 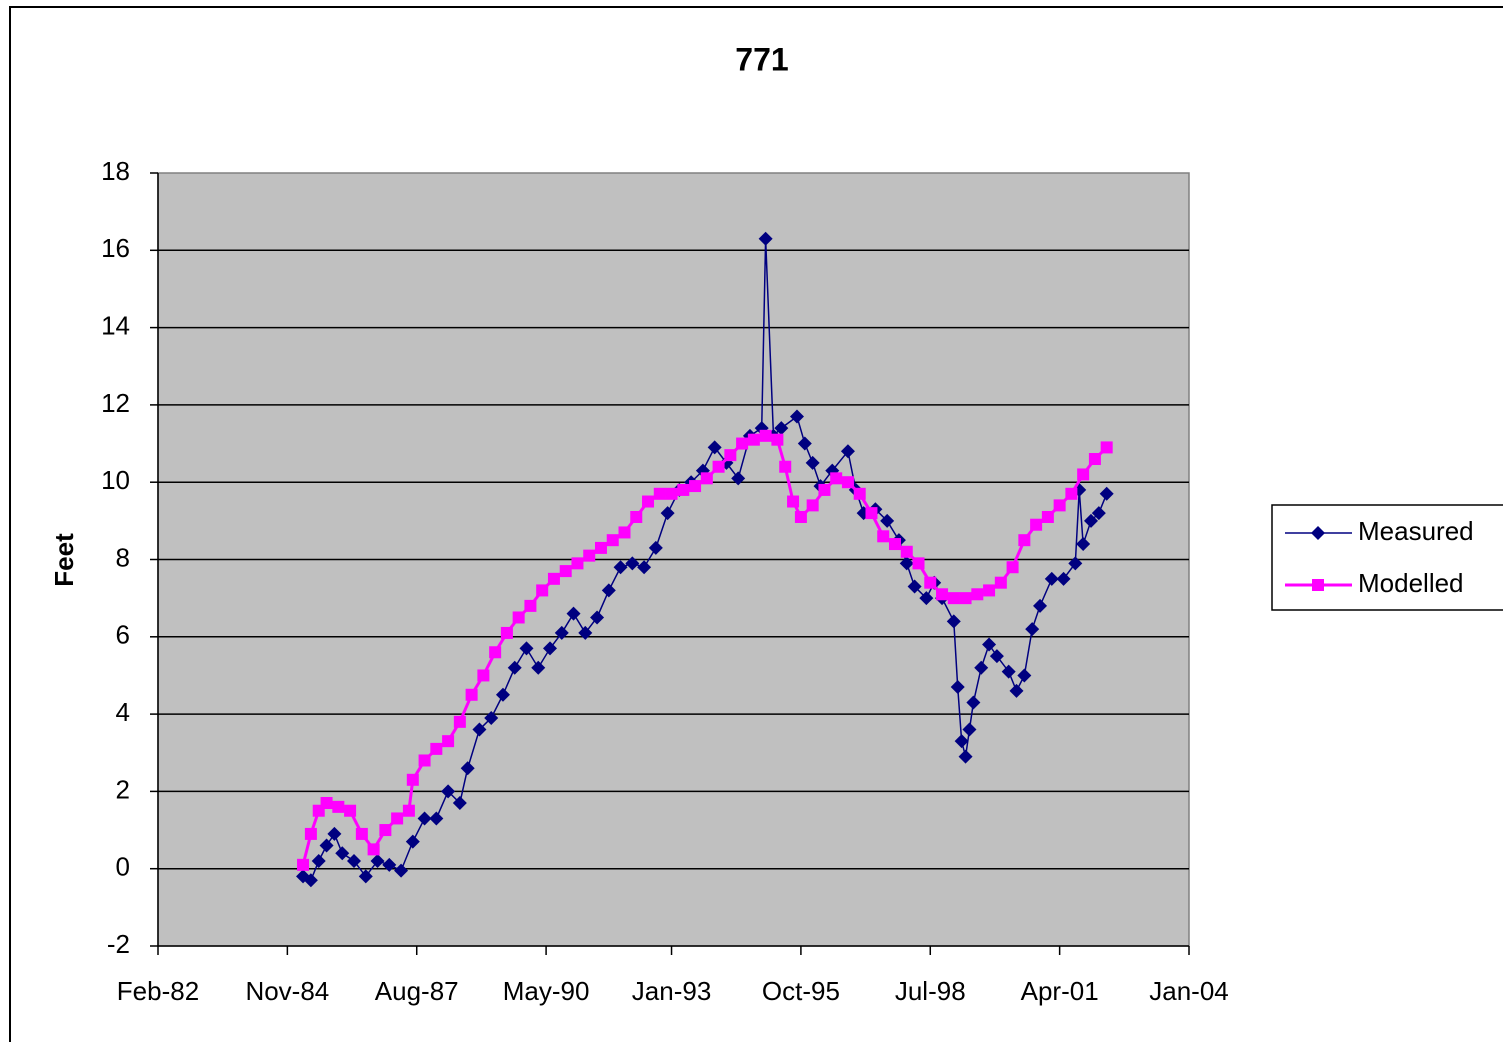 What do you see at coordinates (64, 560) in the screenshot?
I see `y-axis-label: Feet` at bounding box center [64, 560].